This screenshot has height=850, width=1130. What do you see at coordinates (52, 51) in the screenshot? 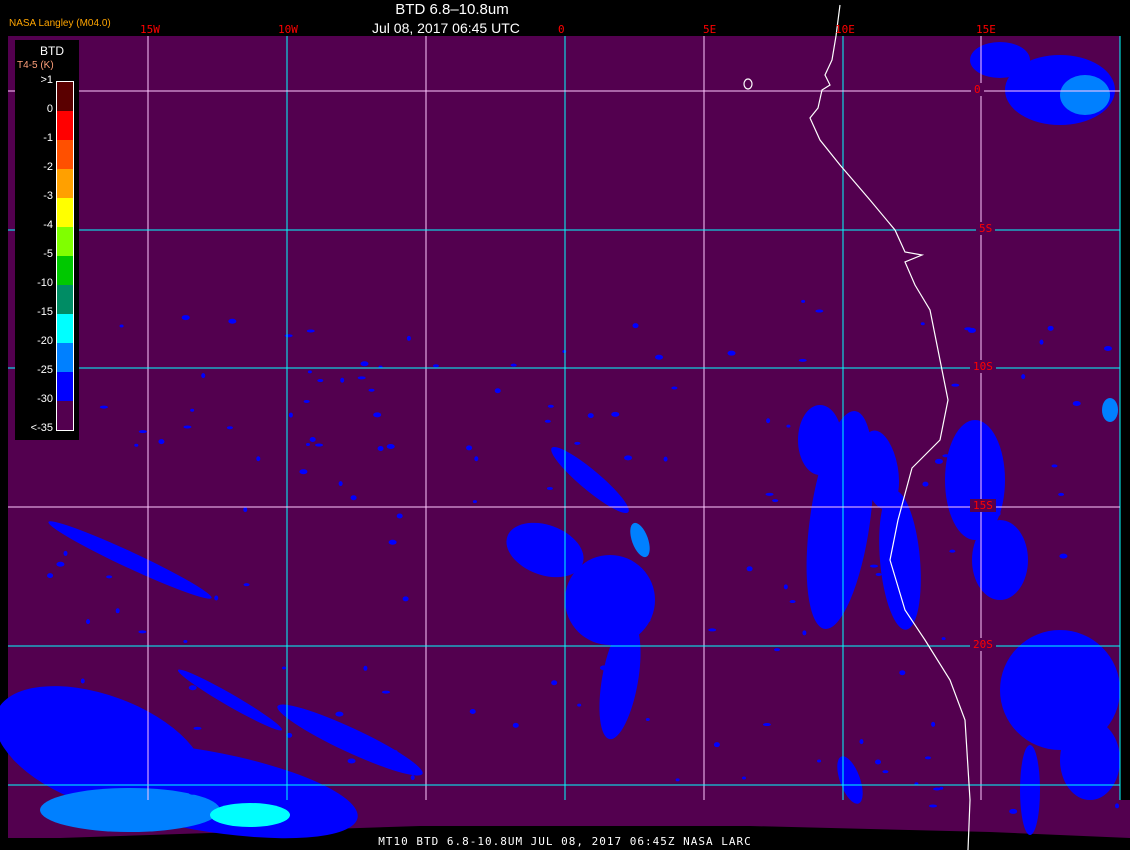
I see `legend-title: BTD` at bounding box center [52, 51].